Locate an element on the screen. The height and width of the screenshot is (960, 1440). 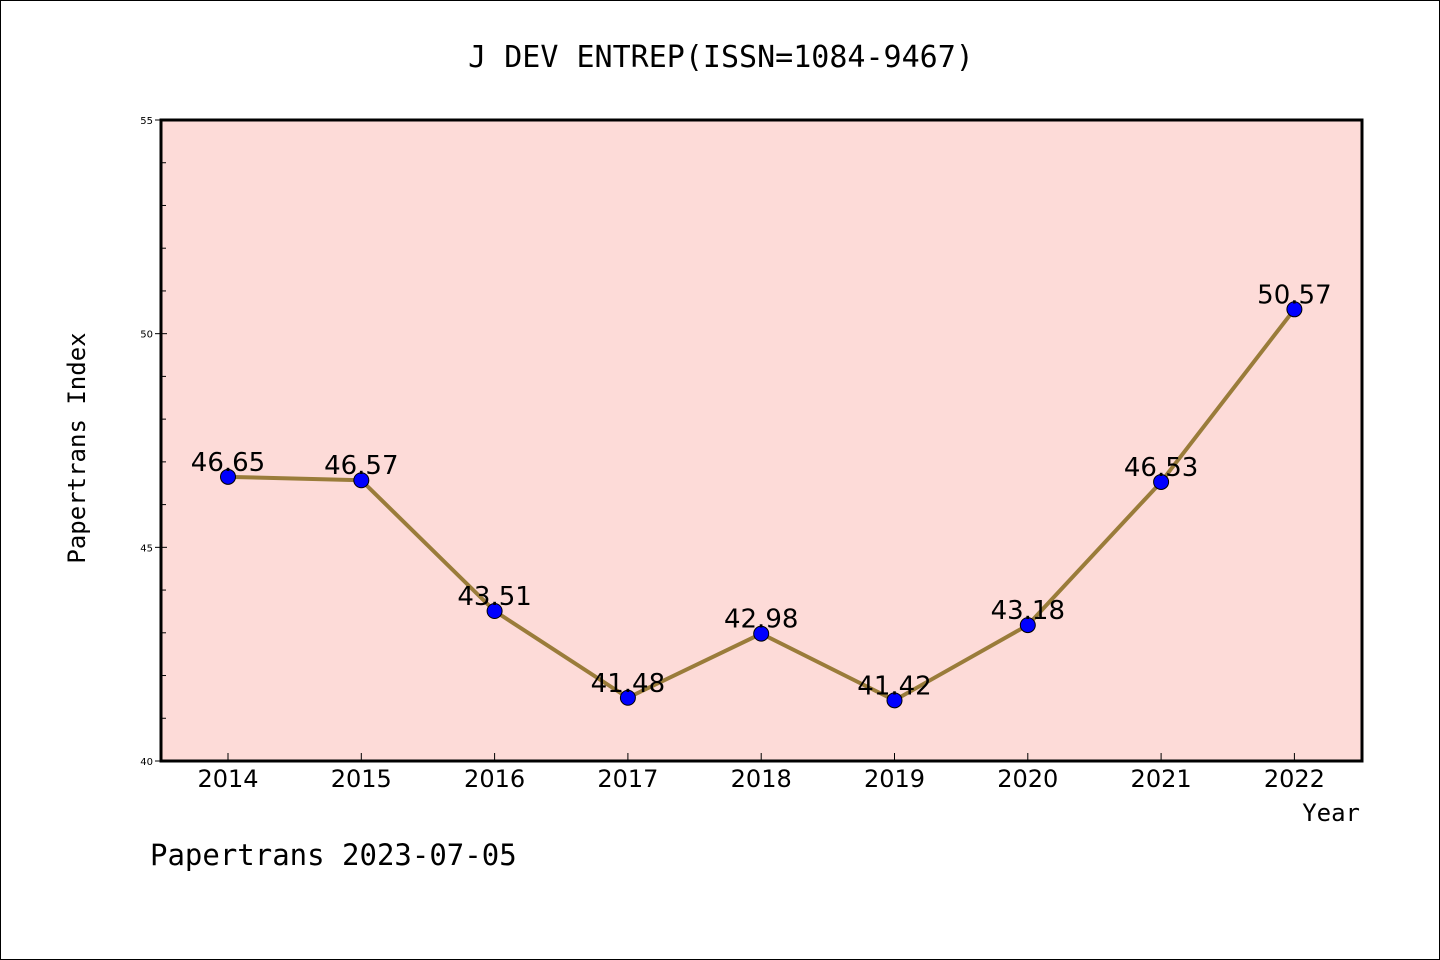
y-axis: 40 45 50 55 is located at coordinates (153, 442).